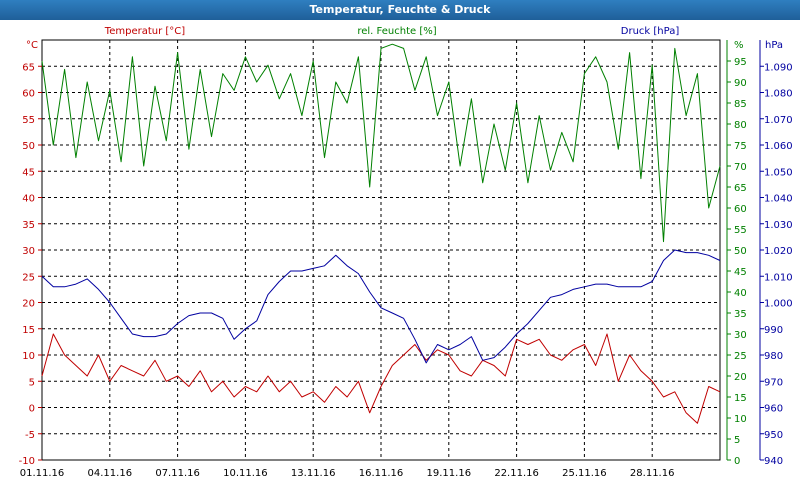 The image size is (800, 500). I want to click on humidity-tick-label: 45, so click(740, 272).